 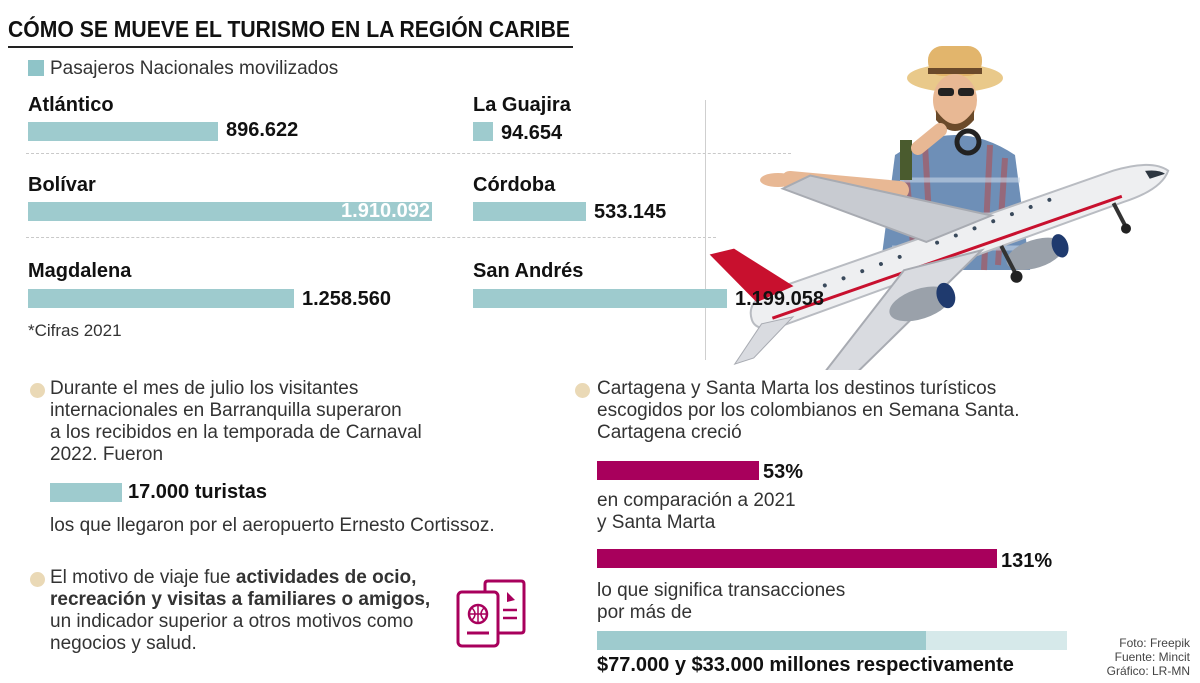 What do you see at coordinates (645, 612) in the screenshot?
I see `text-line: por más de` at bounding box center [645, 612].